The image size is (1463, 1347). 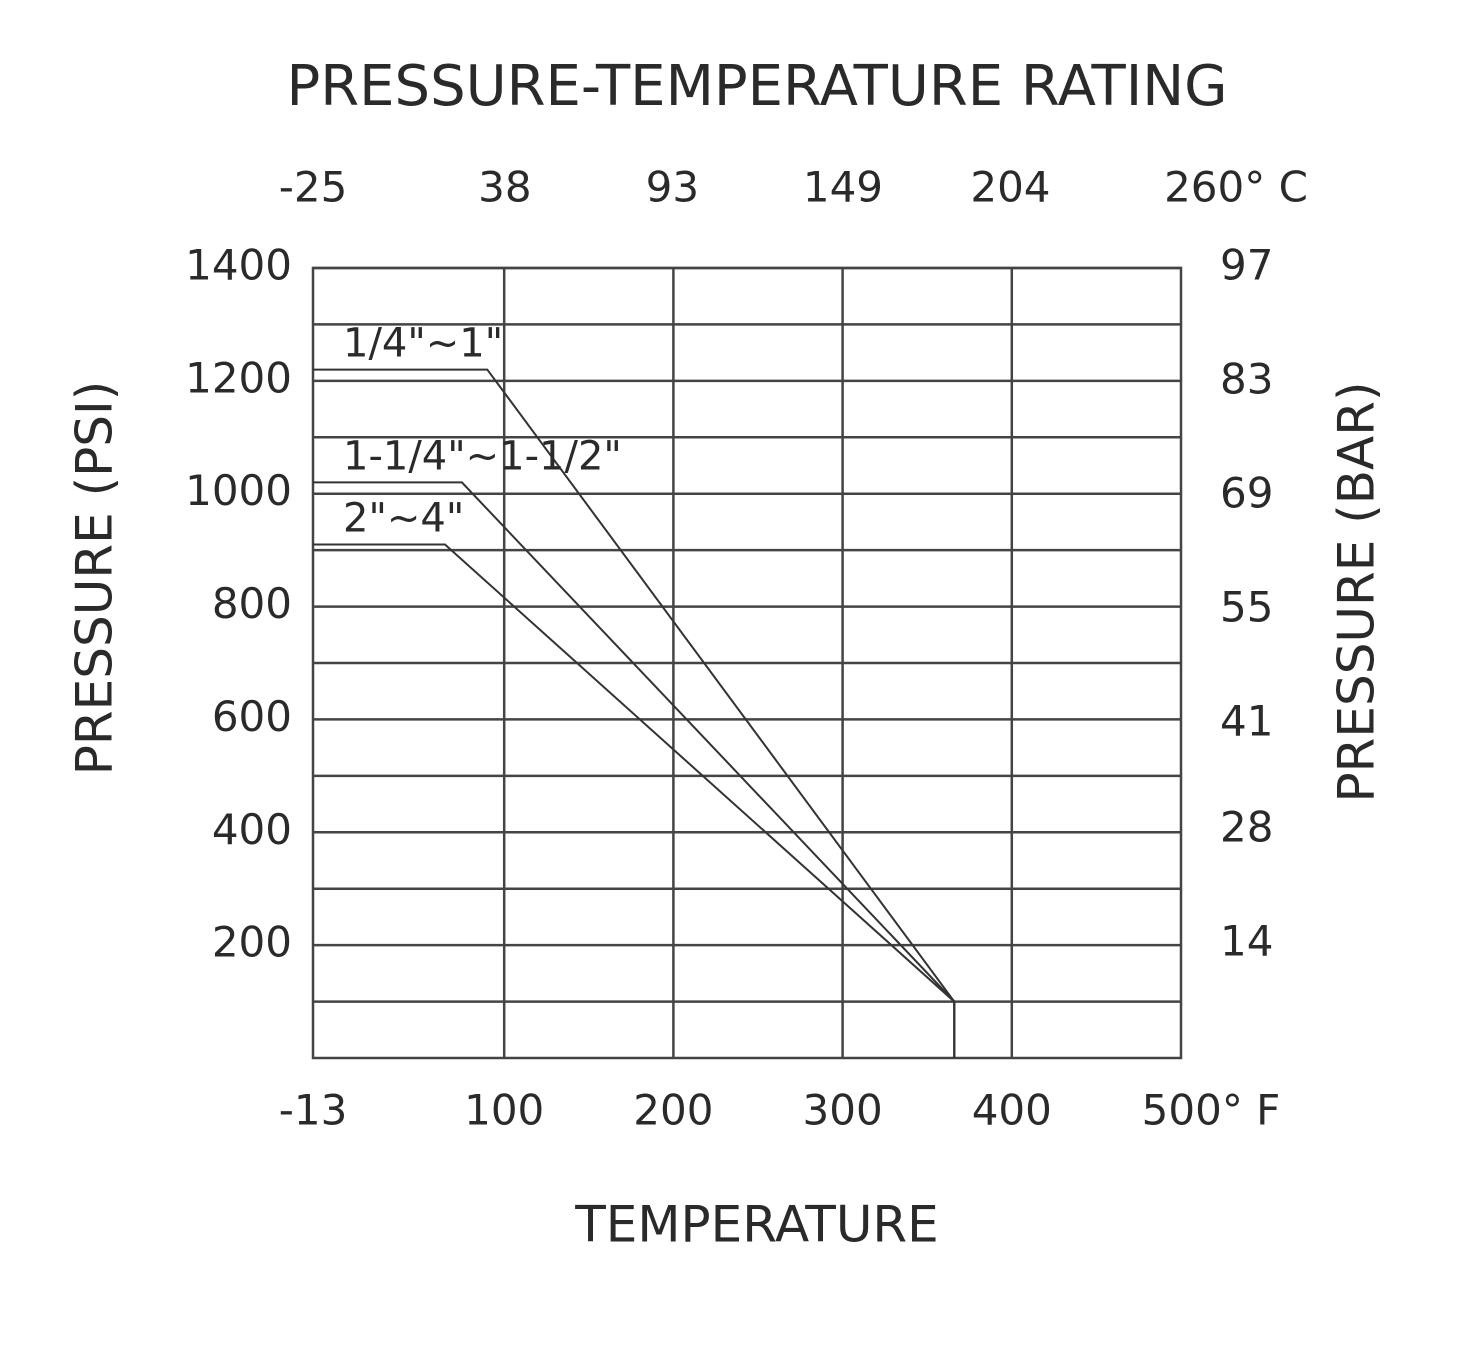 What do you see at coordinates (423, 344) in the screenshot?
I see `series-label: 1/4"~1"` at bounding box center [423, 344].